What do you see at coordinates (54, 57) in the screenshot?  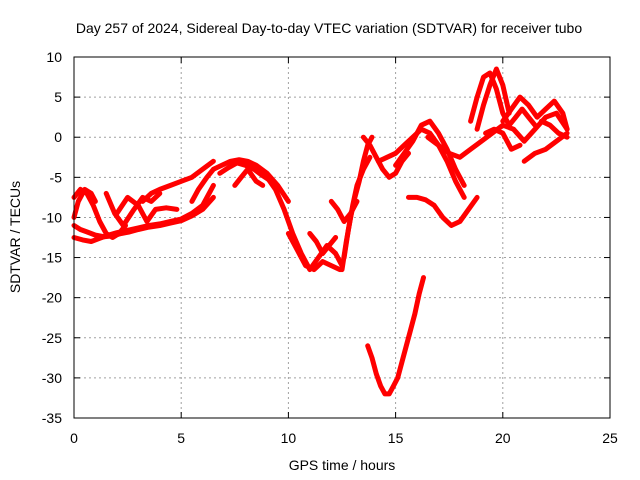 I see `y-tick-label: 10` at bounding box center [54, 57].